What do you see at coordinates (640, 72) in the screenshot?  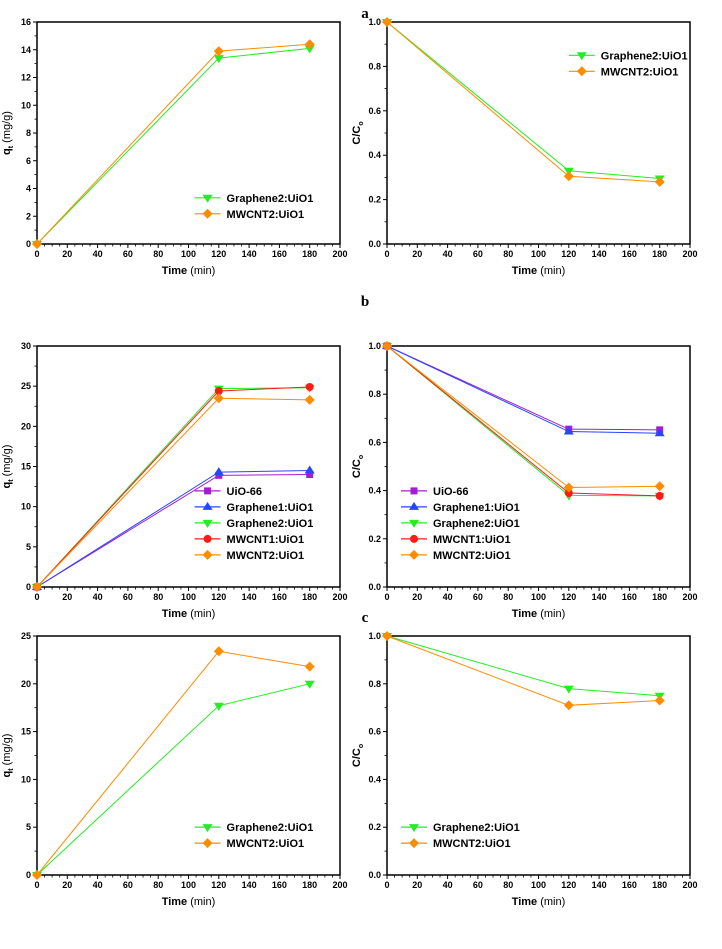 I see `legend-label: MWCNT2:UiO1` at bounding box center [640, 72].